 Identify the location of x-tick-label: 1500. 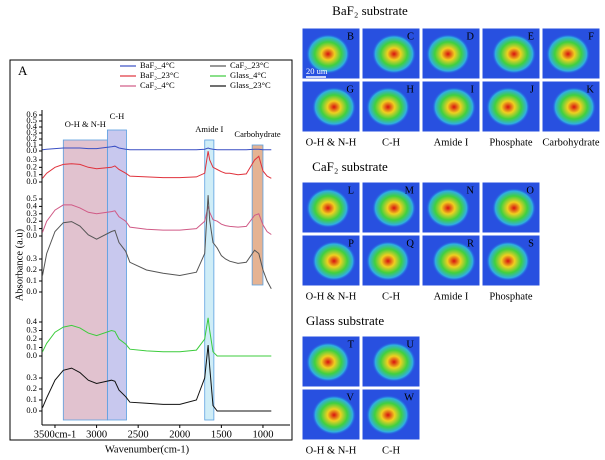
(221, 434).